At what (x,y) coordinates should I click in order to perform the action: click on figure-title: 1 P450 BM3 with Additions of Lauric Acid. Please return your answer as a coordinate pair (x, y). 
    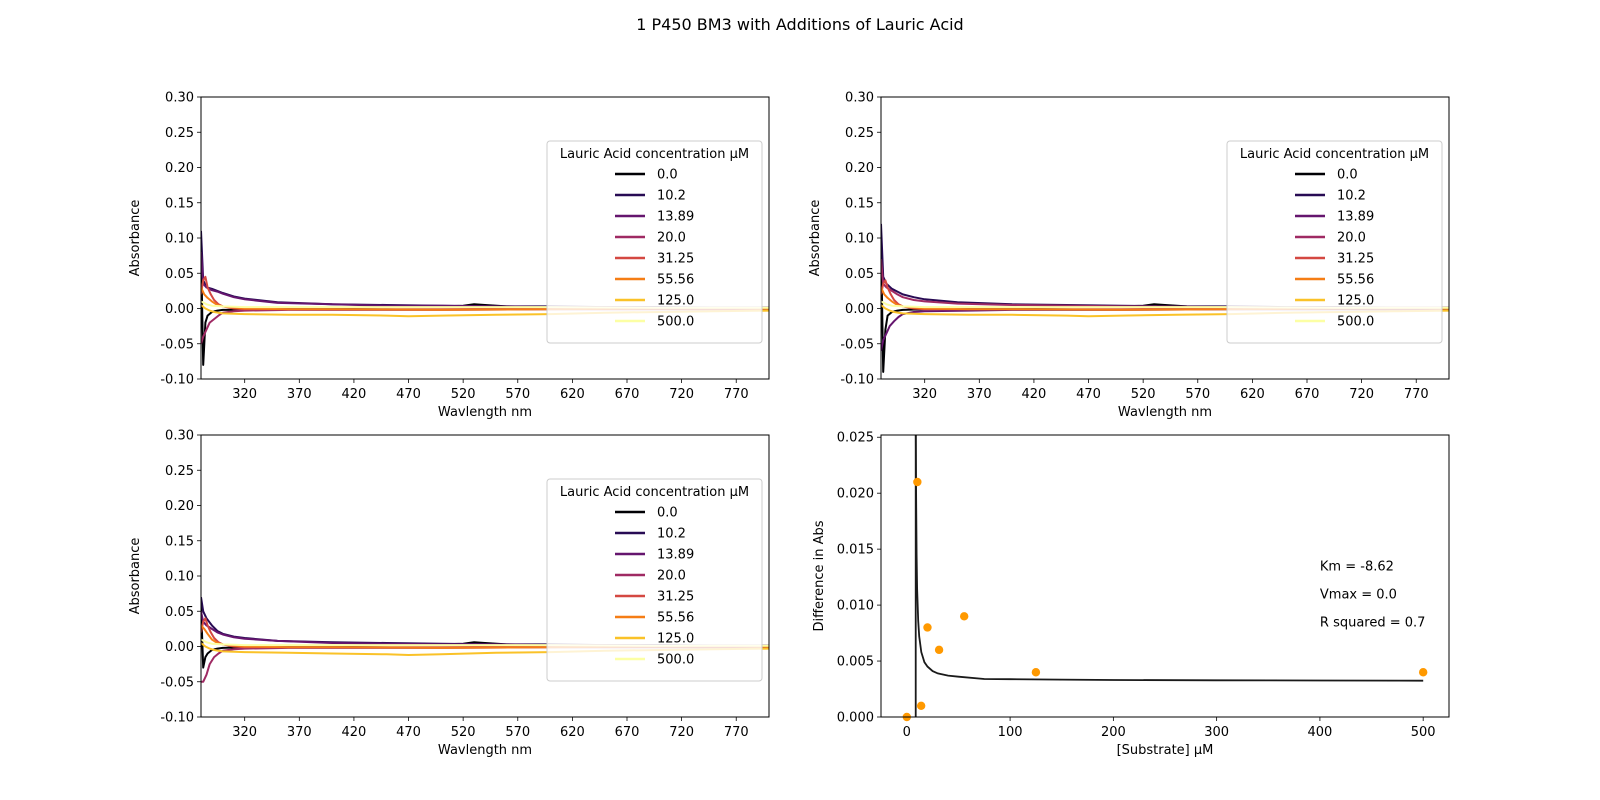
    Looking at the image, I should click on (799, 24).